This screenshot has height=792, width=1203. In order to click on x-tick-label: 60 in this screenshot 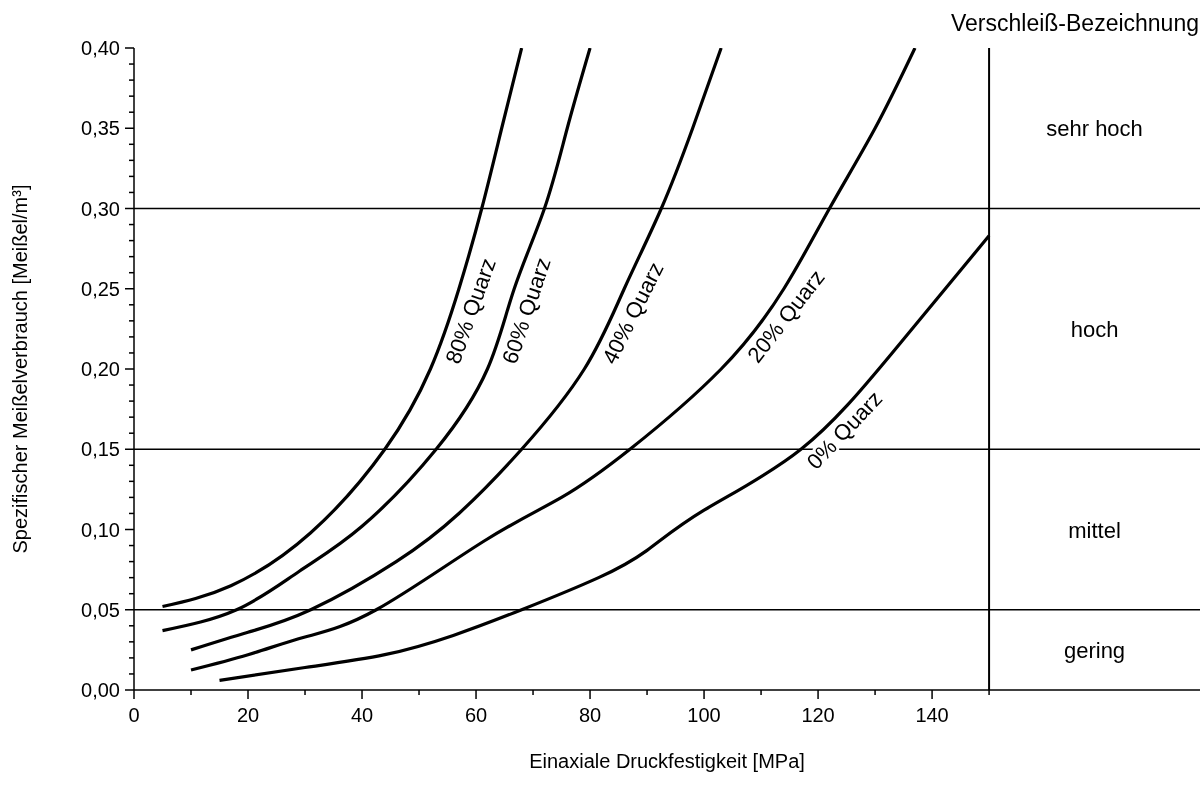, I will do `click(476, 715)`.